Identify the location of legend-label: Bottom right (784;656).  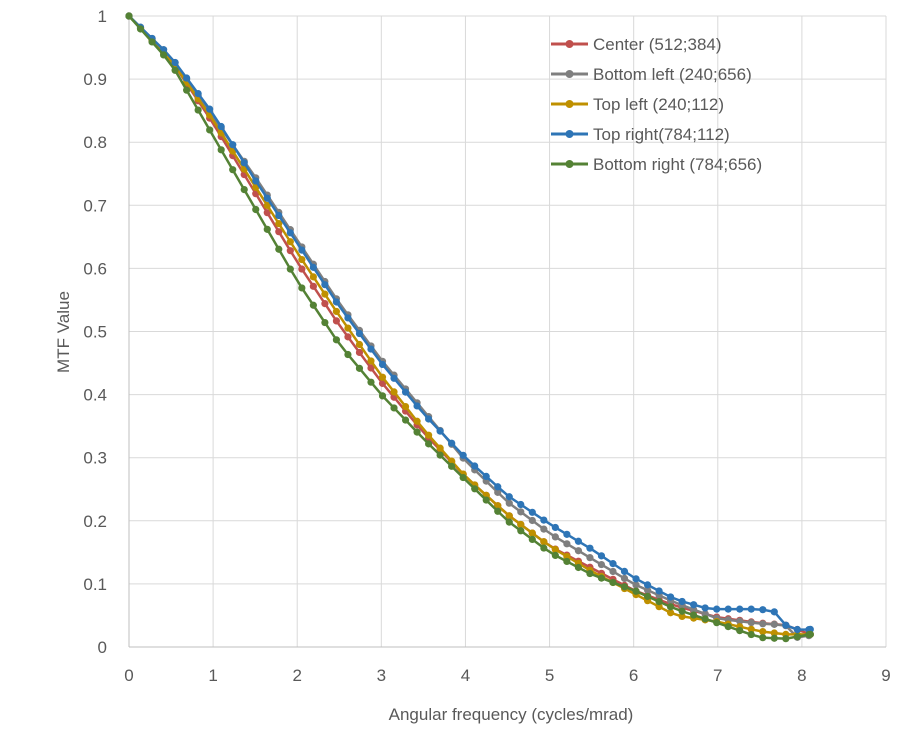
(677, 164).